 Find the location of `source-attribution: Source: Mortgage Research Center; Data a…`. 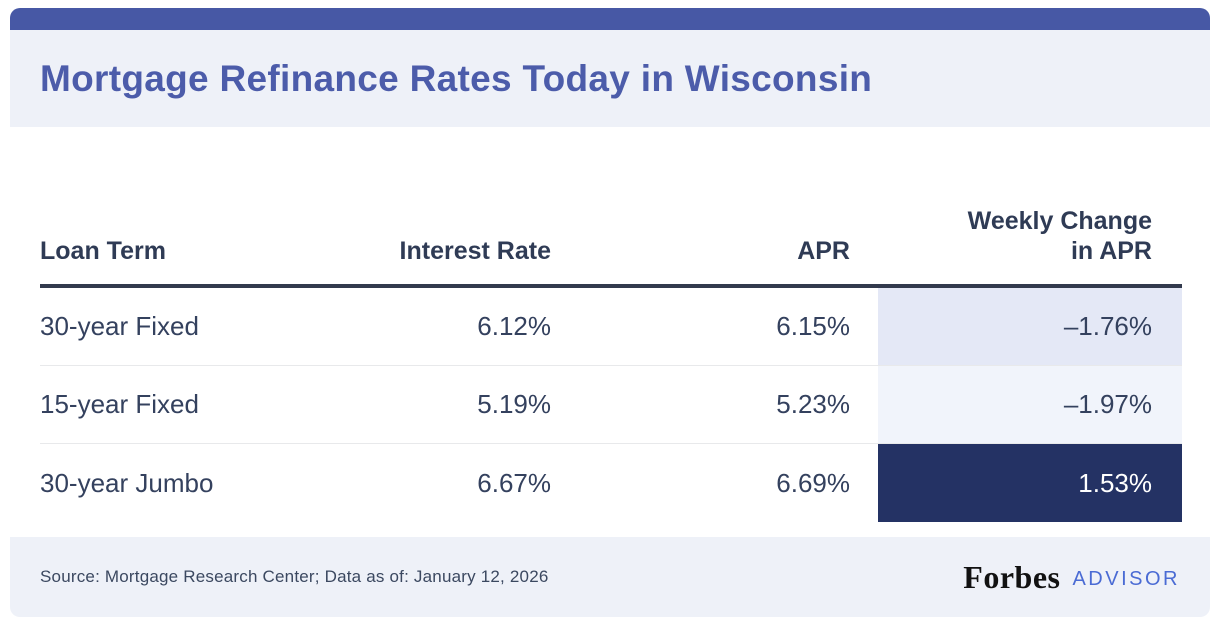

source-attribution: Source: Mortgage Research Center; Data a… is located at coordinates (294, 576).